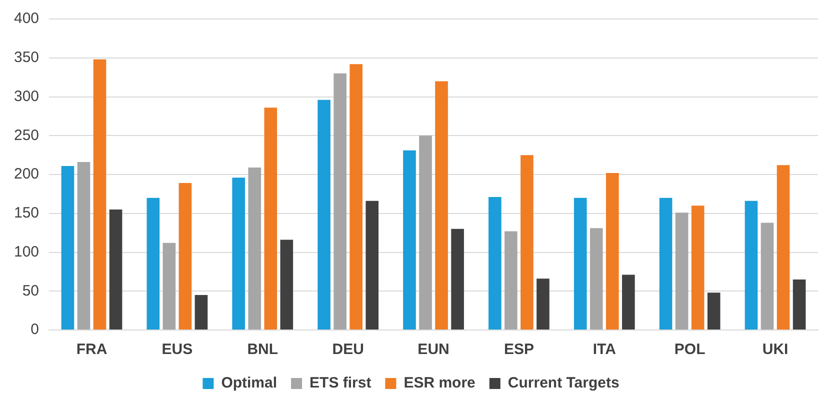 This screenshot has width=828, height=401. What do you see at coordinates (27, 96) in the screenshot?
I see `y-tick-label: 300` at bounding box center [27, 96].